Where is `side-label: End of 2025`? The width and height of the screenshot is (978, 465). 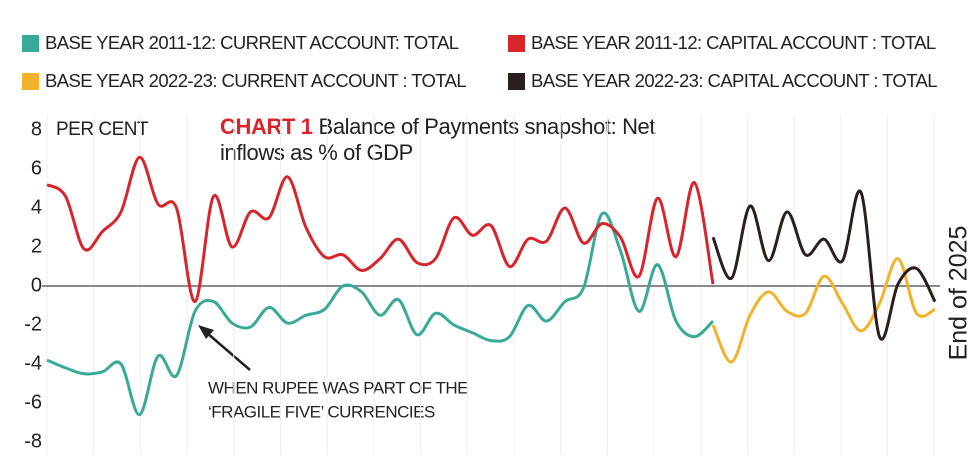
side-label: End of 2025 is located at coordinates (959, 293).